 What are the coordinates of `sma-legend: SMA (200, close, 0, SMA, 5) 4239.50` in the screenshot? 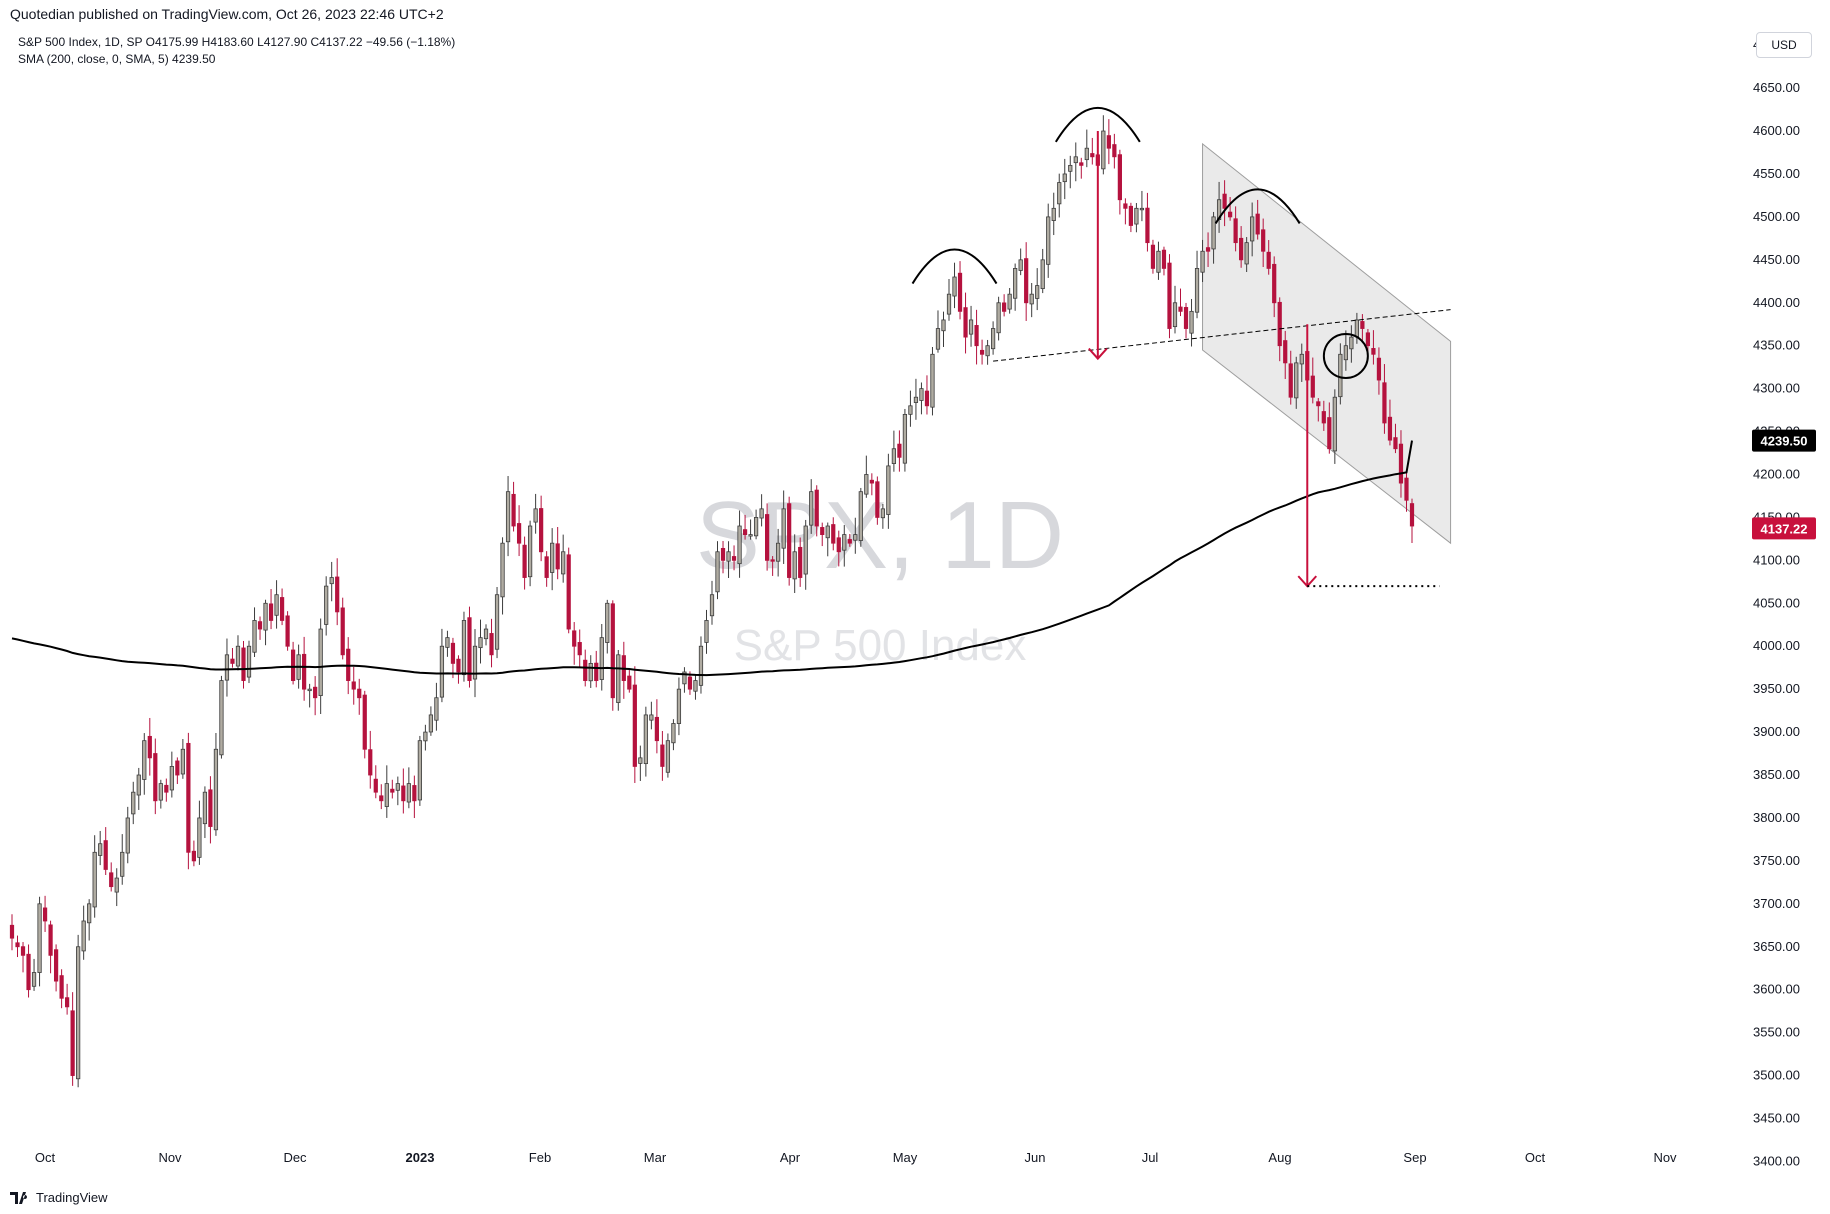 It's located at (117, 59).